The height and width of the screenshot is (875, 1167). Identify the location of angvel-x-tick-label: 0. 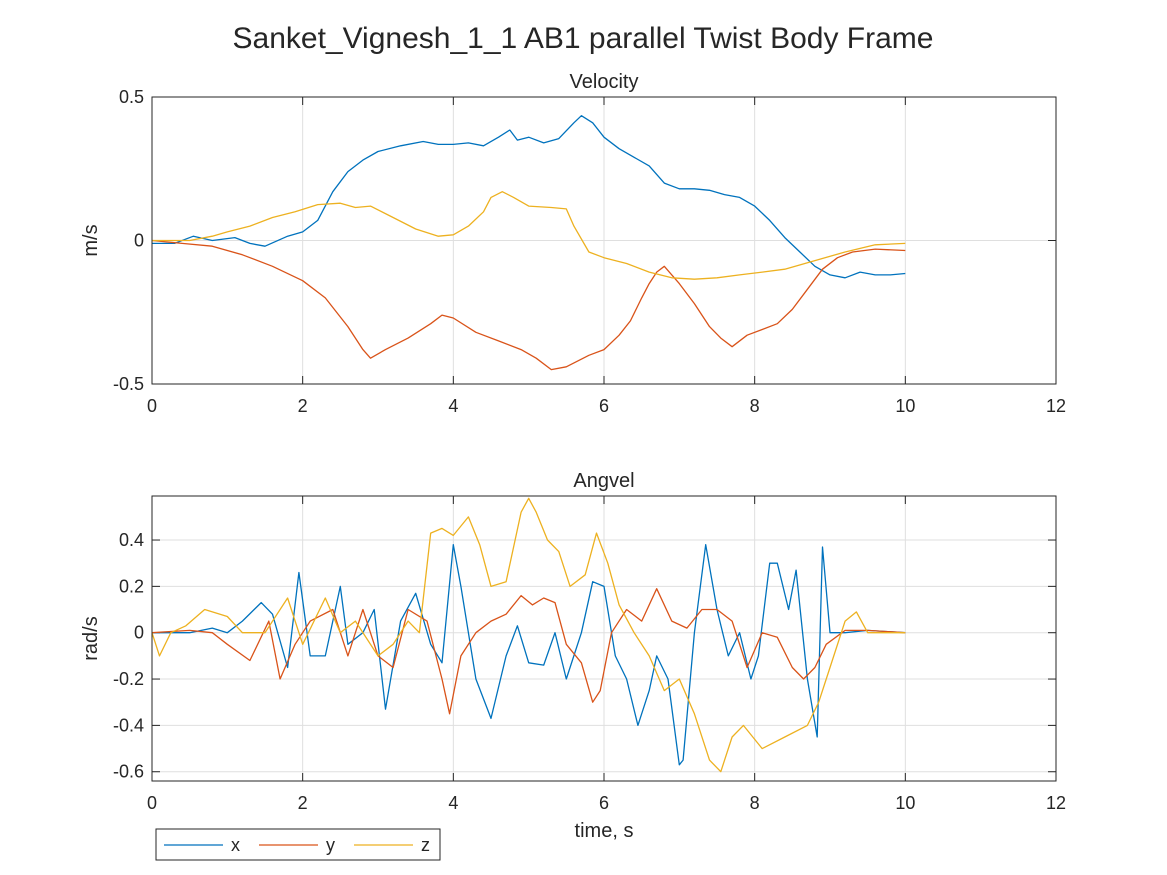
(152, 803).